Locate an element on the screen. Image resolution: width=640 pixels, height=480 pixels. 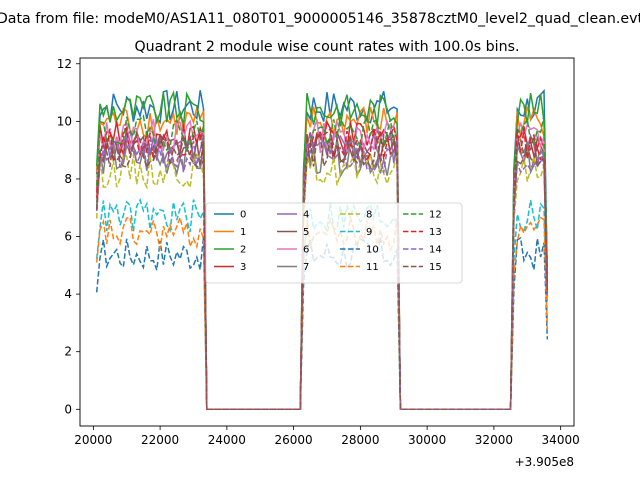
y-tick-label: 0 is located at coordinates (68, 409).